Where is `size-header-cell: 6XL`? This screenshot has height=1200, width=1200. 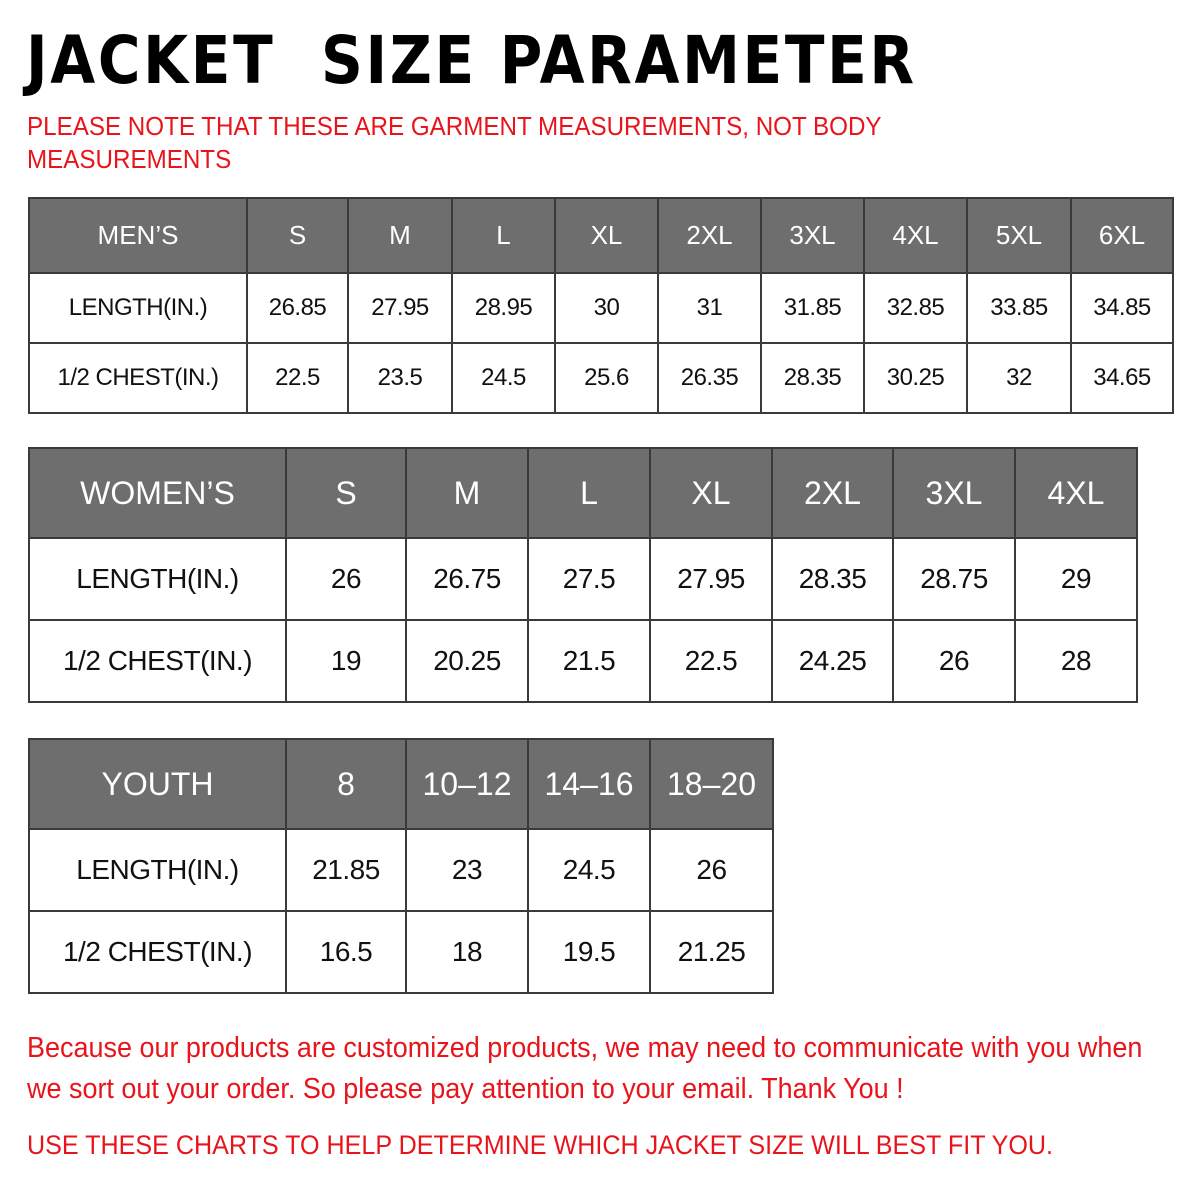
size-header-cell: 6XL is located at coordinates (1122, 235).